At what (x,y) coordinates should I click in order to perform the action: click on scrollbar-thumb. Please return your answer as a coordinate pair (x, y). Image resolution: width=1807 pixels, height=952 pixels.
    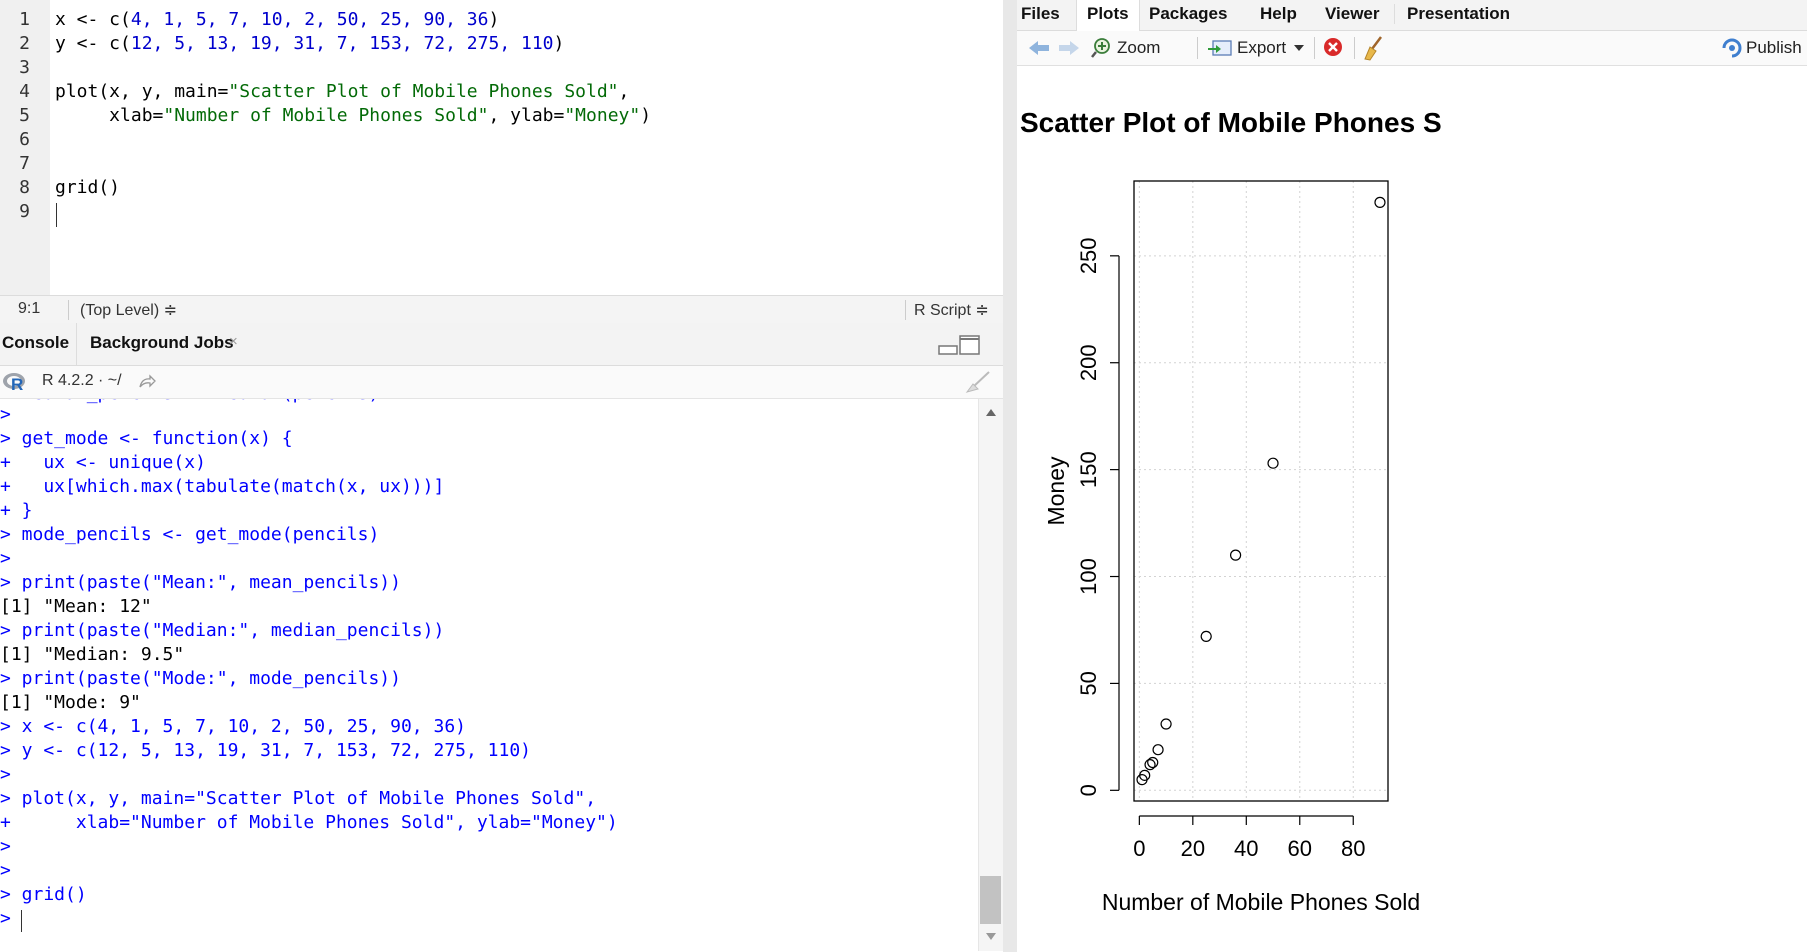
    Looking at the image, I should click on (990, 900).